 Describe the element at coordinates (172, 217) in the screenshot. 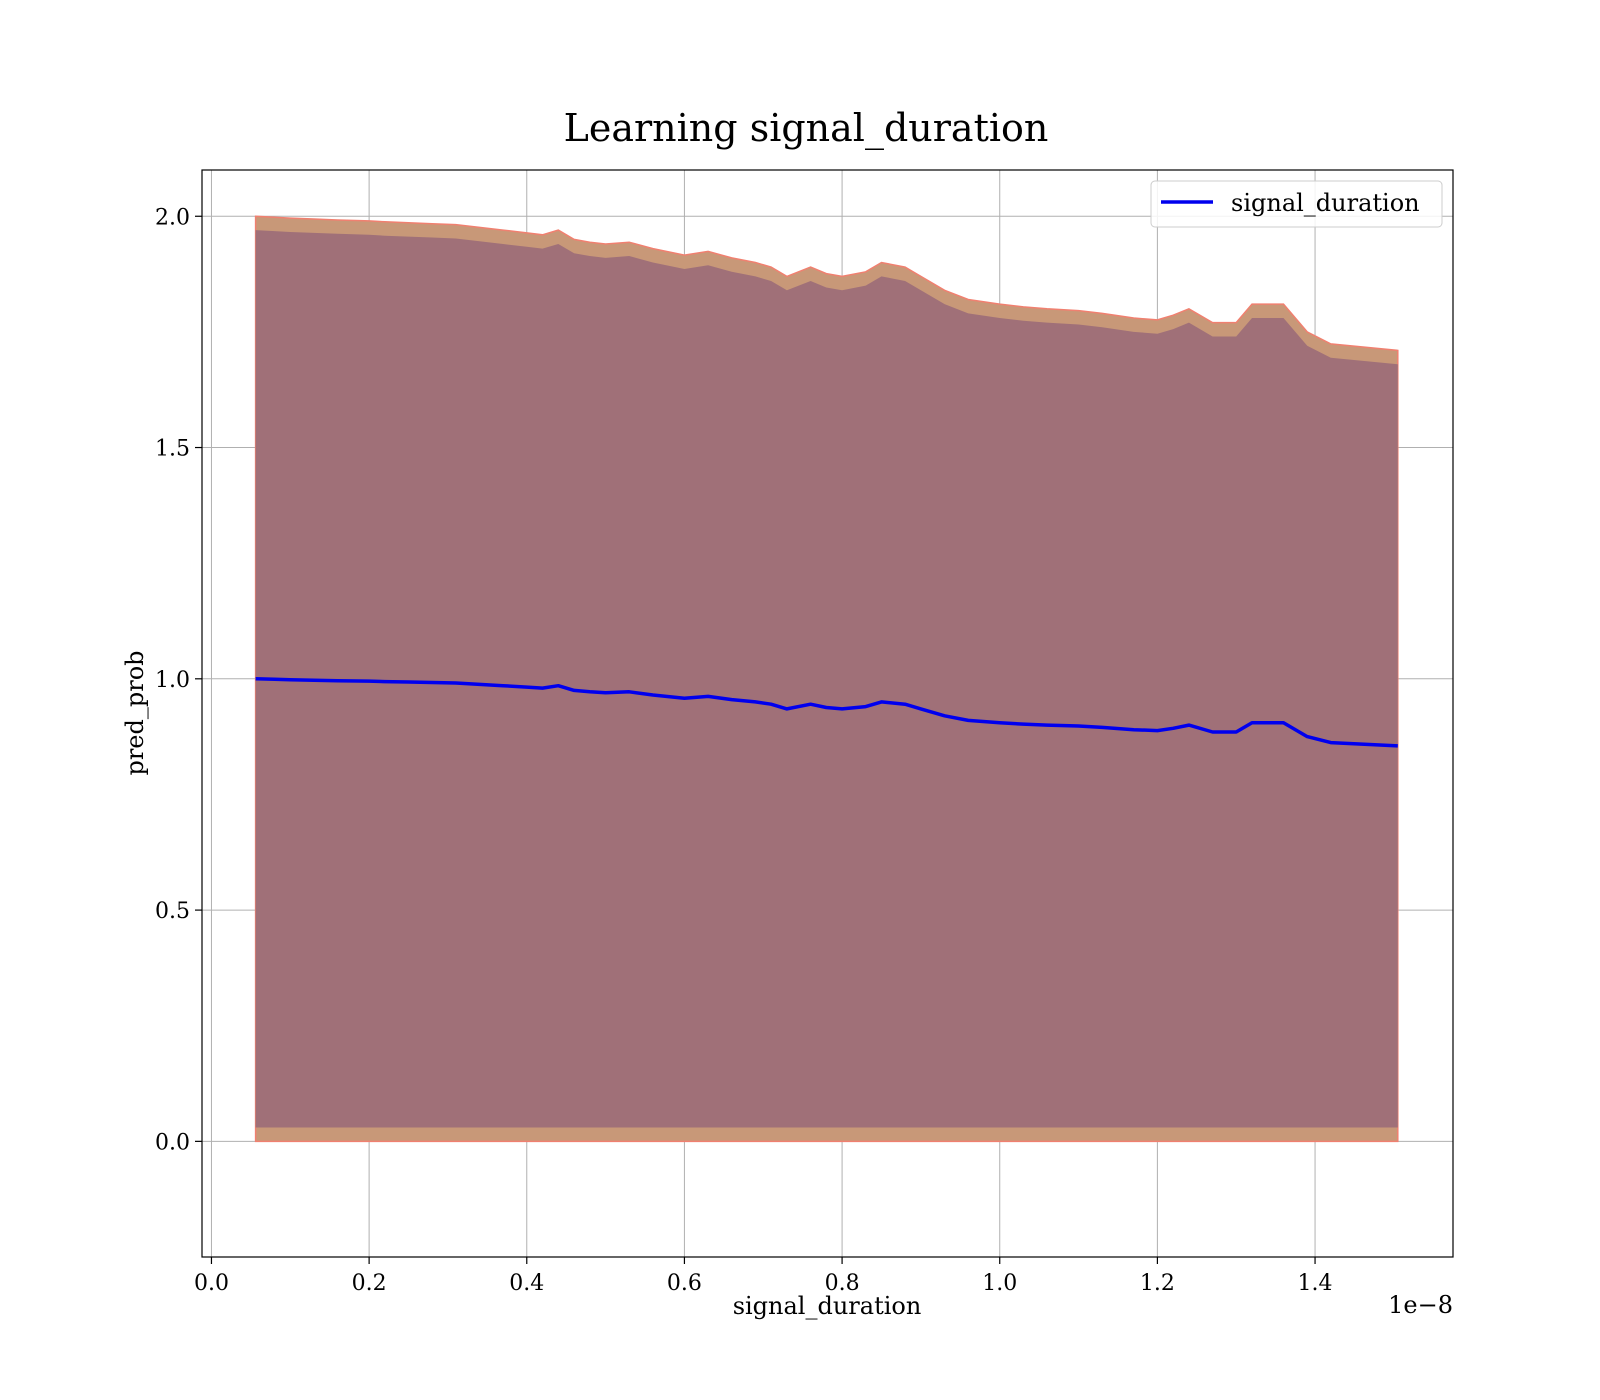

I see `y-tick-label: 2.0` at that location.